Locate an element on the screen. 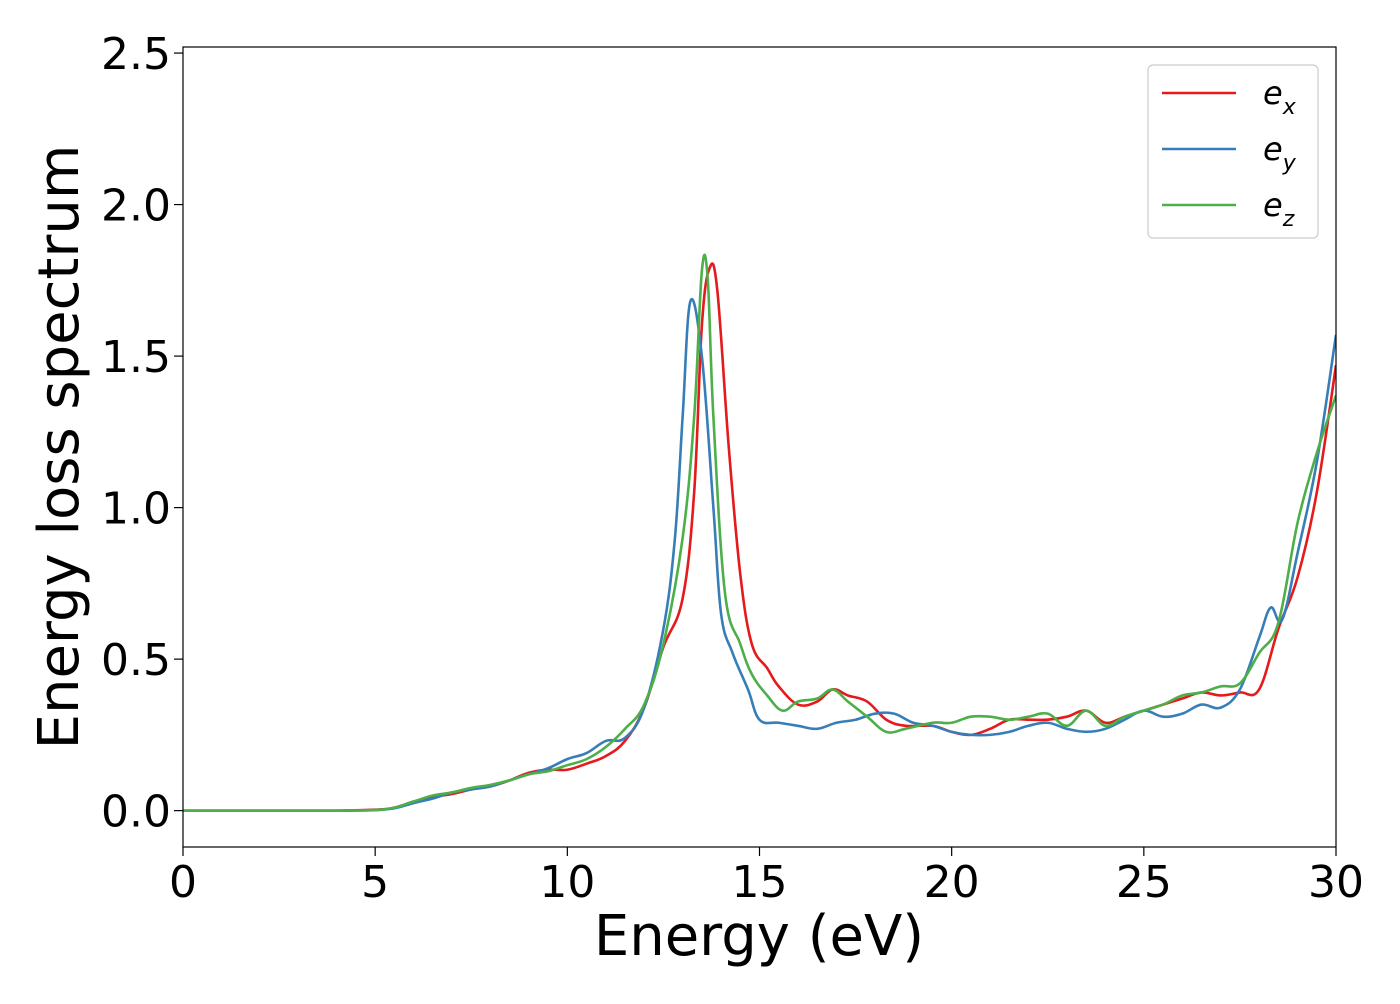 The width and height of the screenshot is (1400, 1004). legend: ex ey ez is located at coordinates (1233, 151).